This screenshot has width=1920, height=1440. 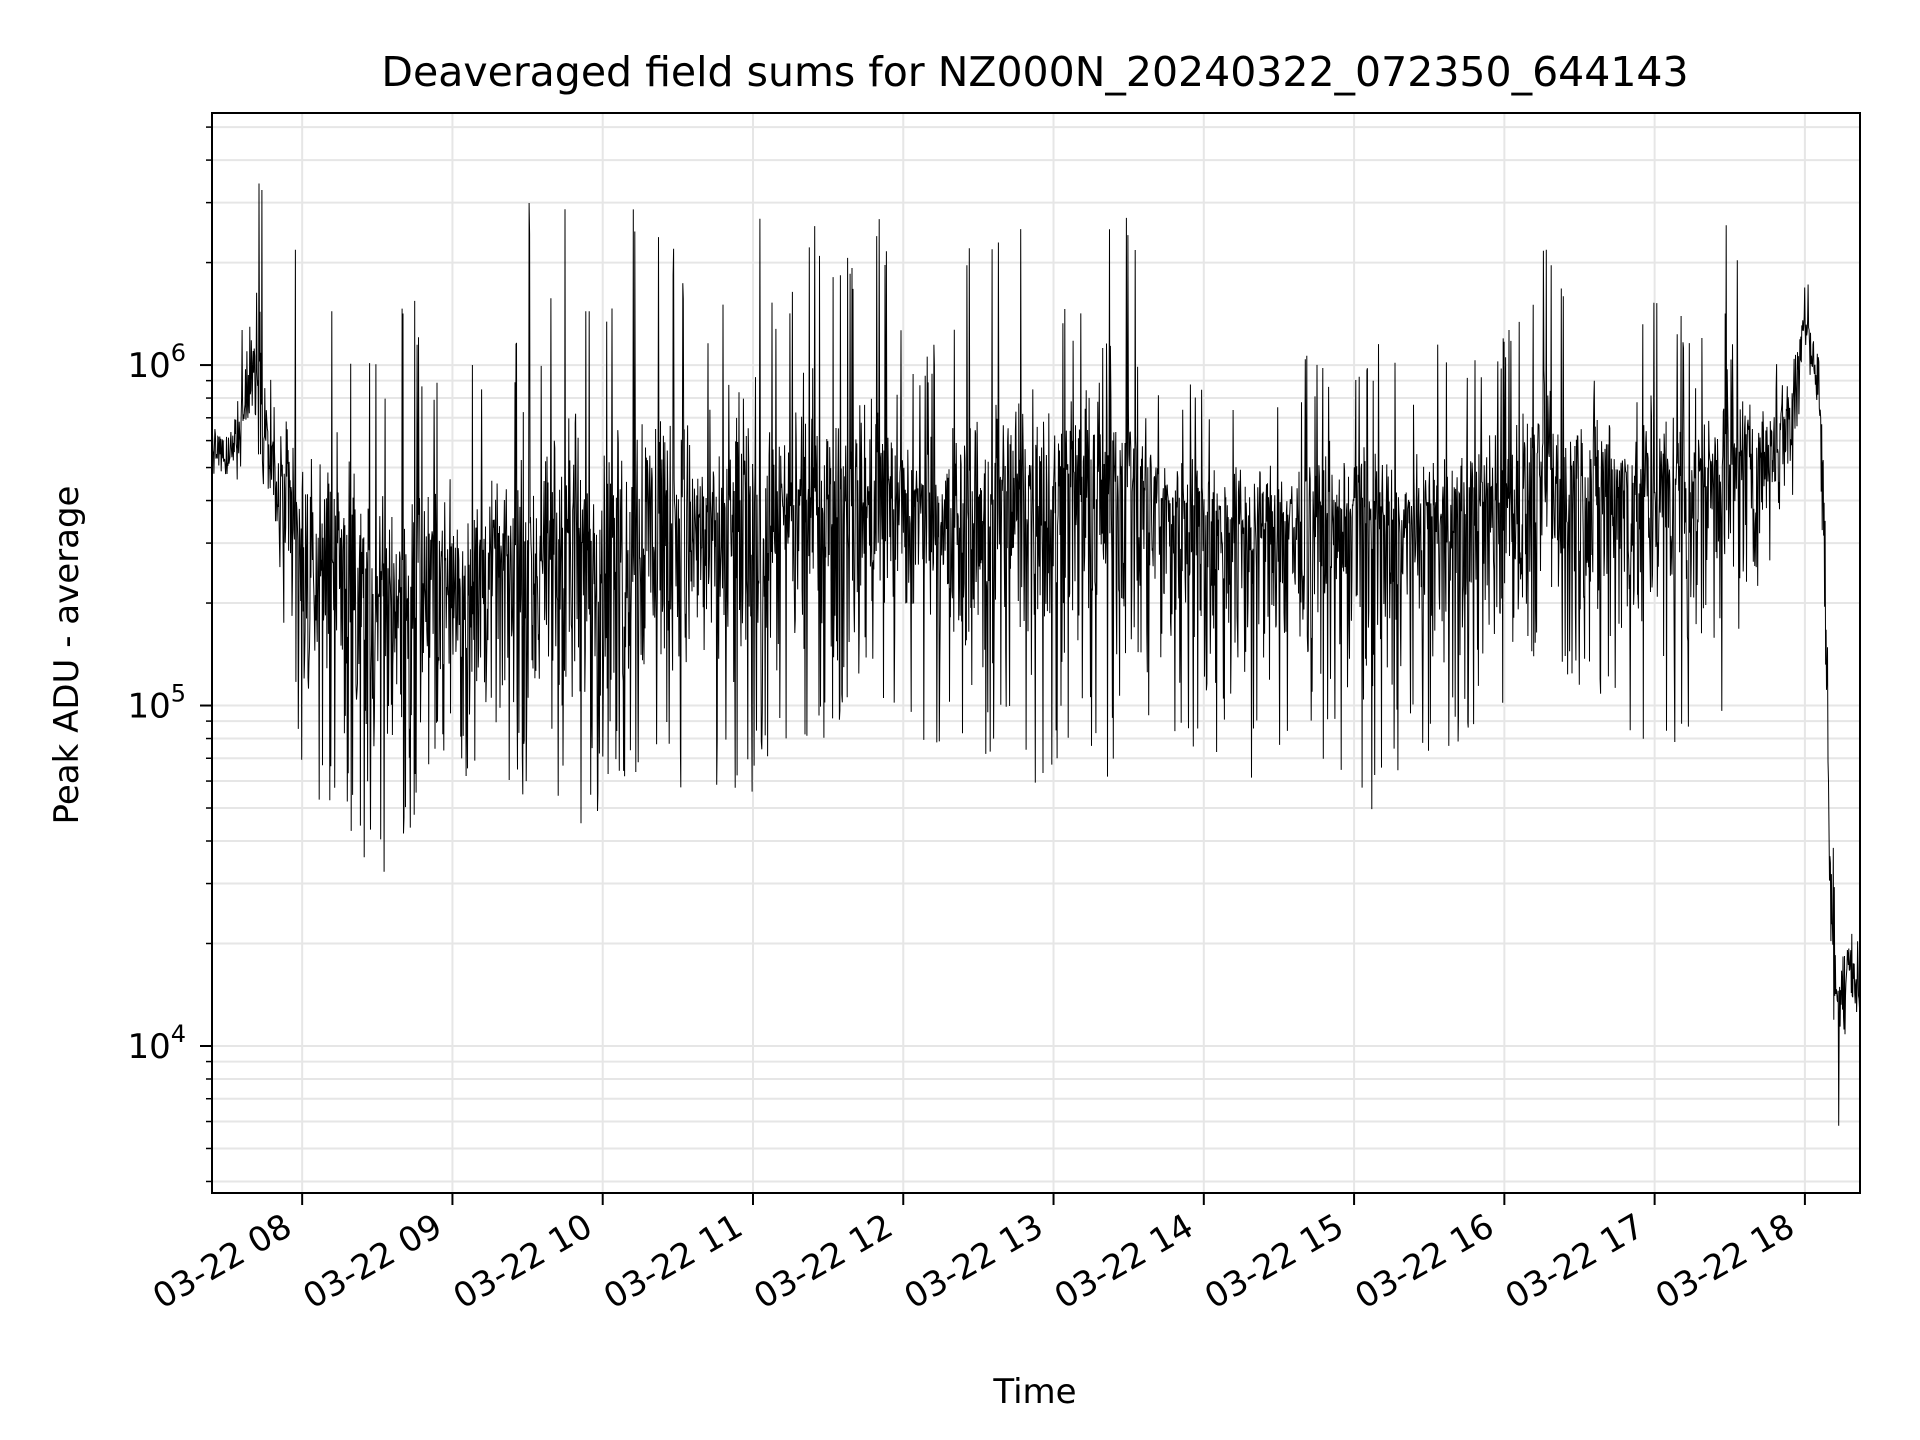 What do you see at coordinates (156, 703) in the screenshot?
I see `y-tick-label: 10⁵` at bounding box center [156, 703].